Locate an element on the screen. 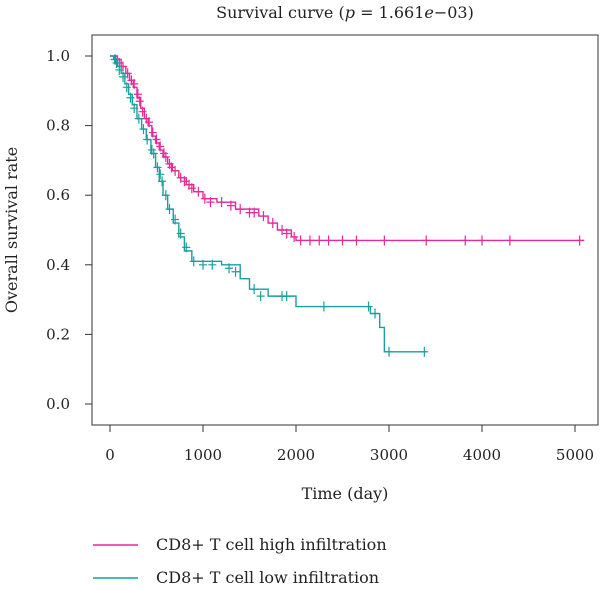 Image resolution: width=600 pixels, height=591 pixels. x-tick-label: 0 is located at coordinates (110, 455).